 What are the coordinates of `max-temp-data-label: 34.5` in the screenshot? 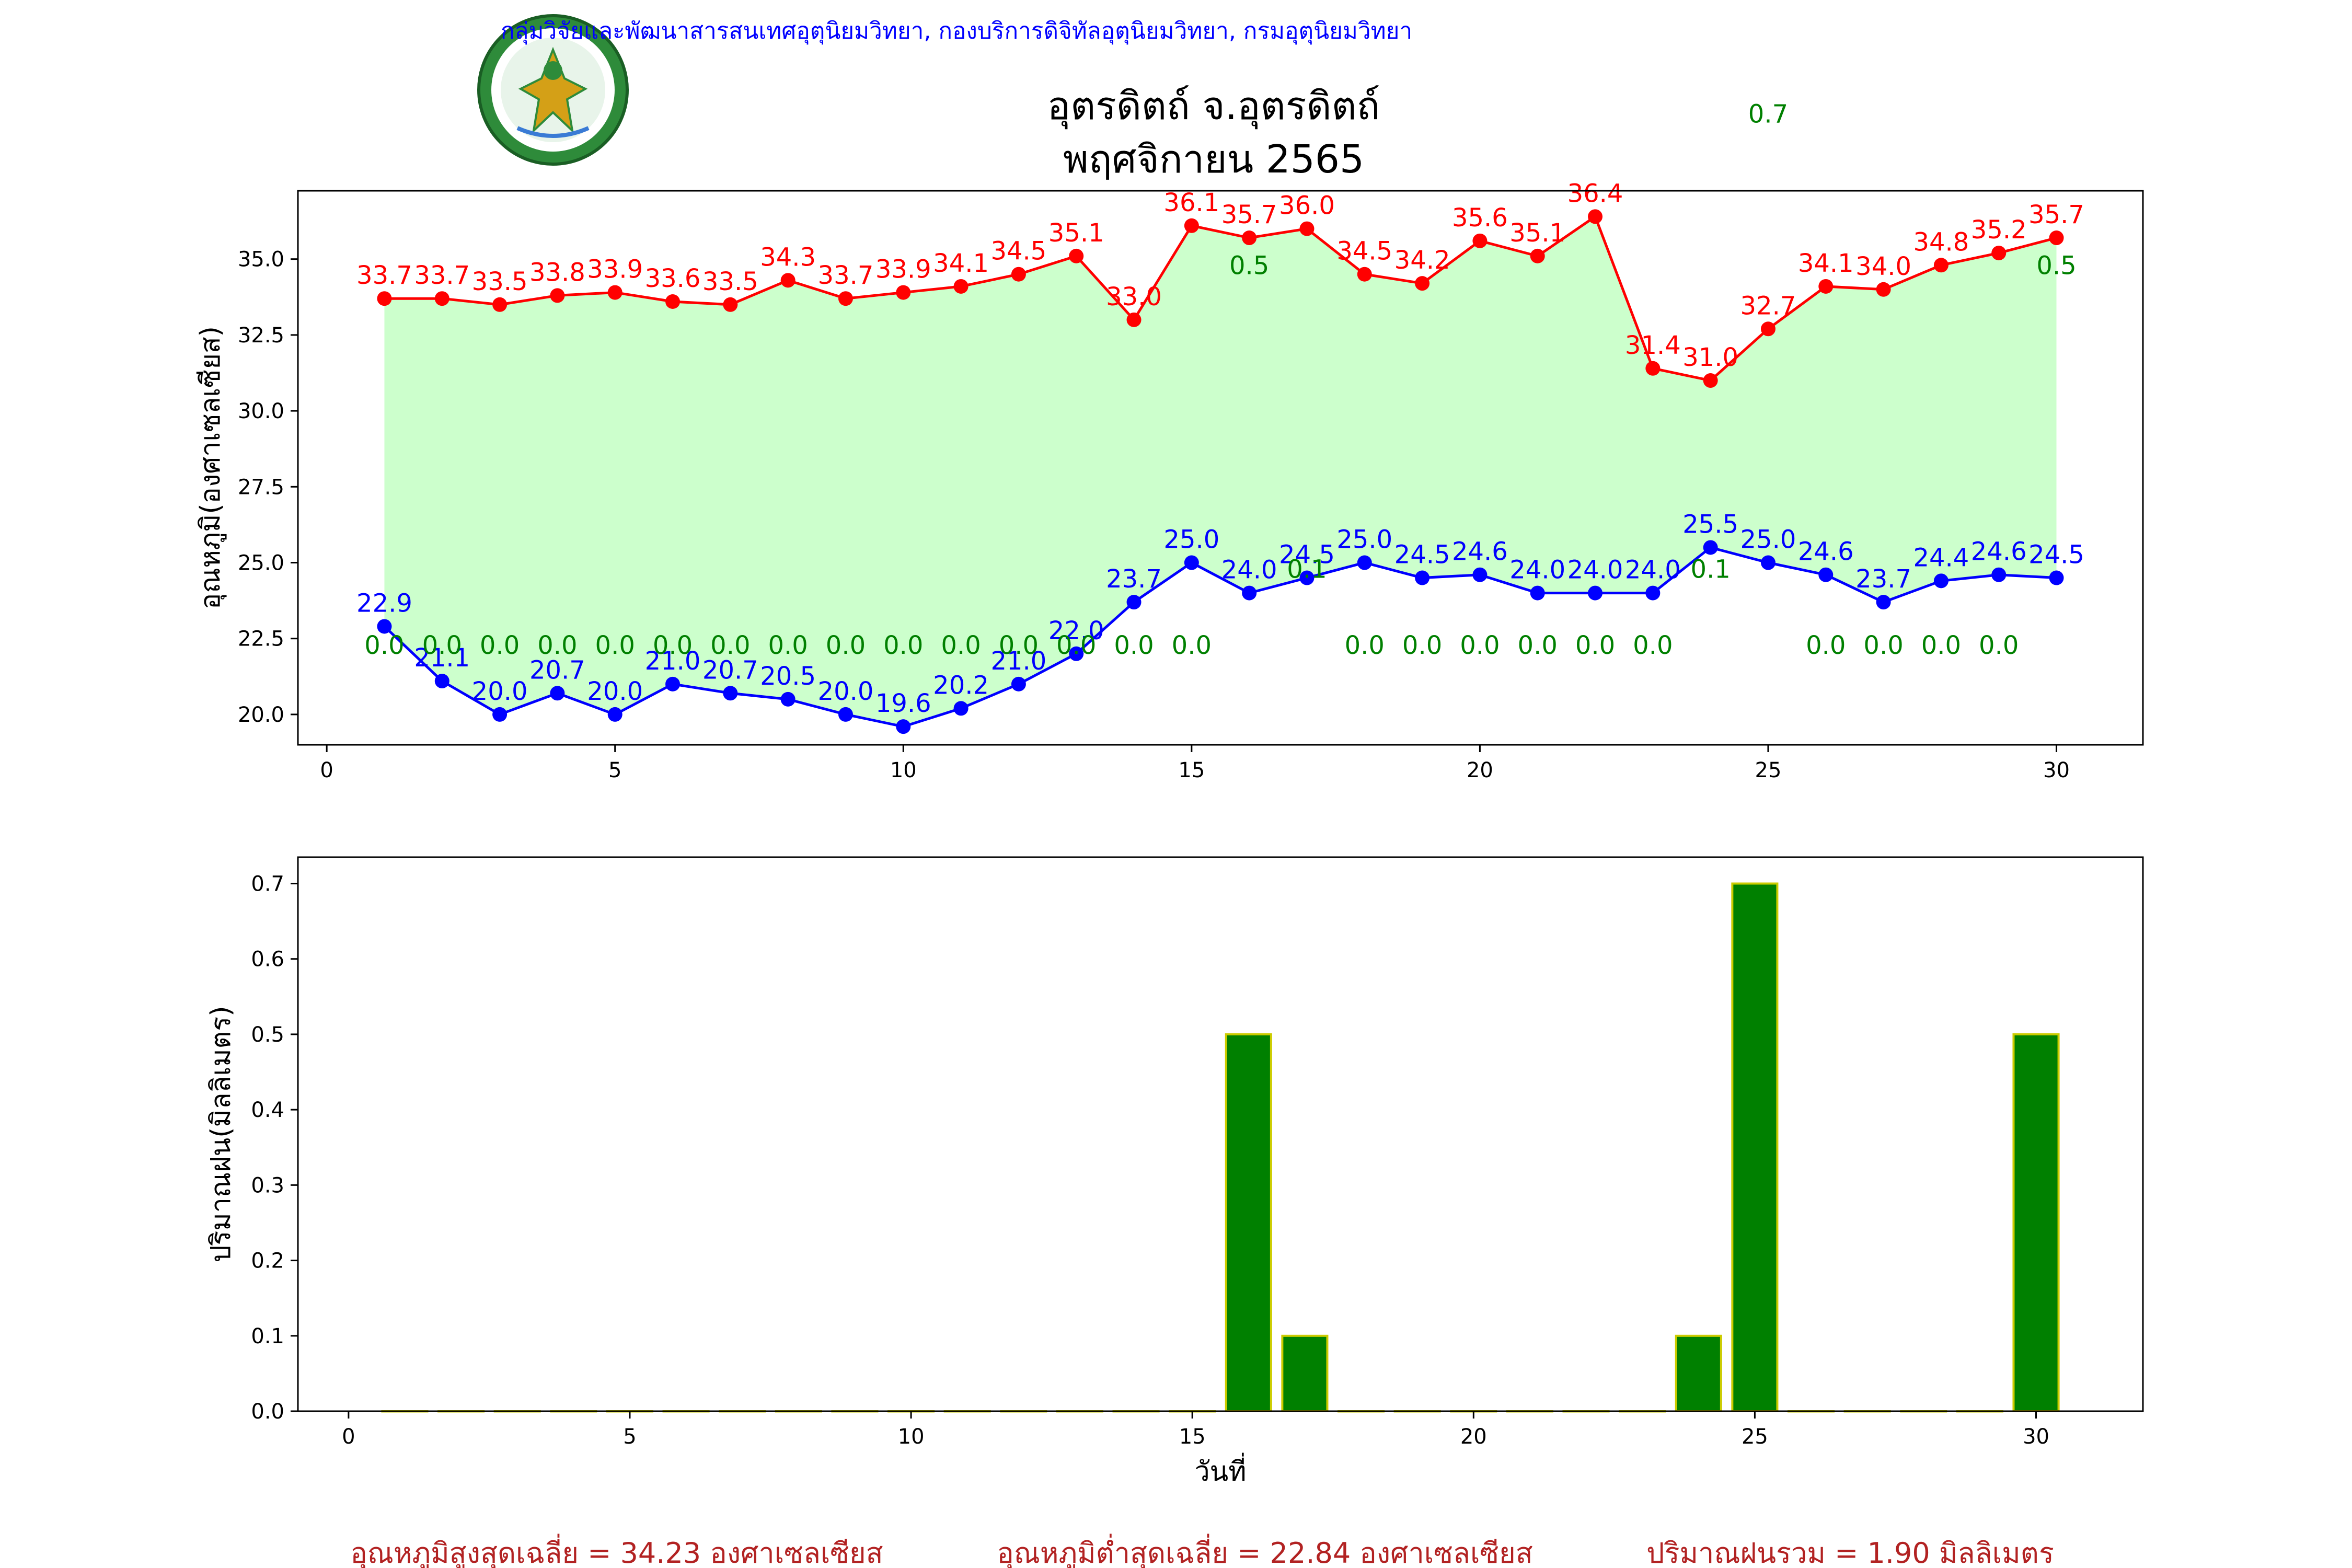 It's located at (1364, 251).